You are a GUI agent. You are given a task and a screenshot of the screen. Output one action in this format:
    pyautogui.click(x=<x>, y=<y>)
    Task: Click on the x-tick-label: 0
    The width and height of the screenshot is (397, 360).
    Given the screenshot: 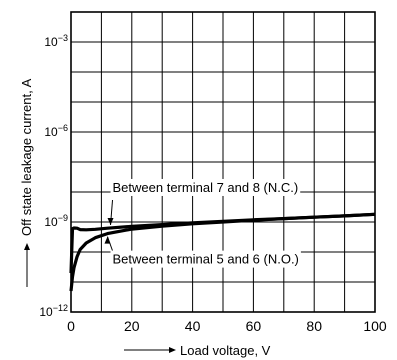 What is the action you would take?
    pyautogui.click(x=71, y=326)
    